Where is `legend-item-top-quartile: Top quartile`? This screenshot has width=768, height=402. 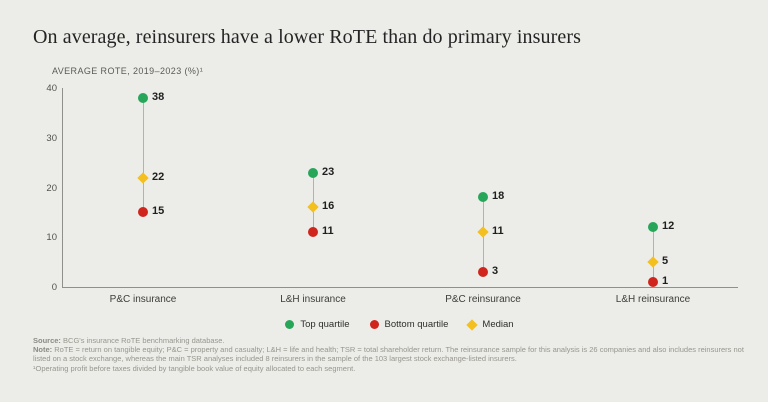 legend-item-top-quartile: Top quartile is located at coordinates (317, 324).